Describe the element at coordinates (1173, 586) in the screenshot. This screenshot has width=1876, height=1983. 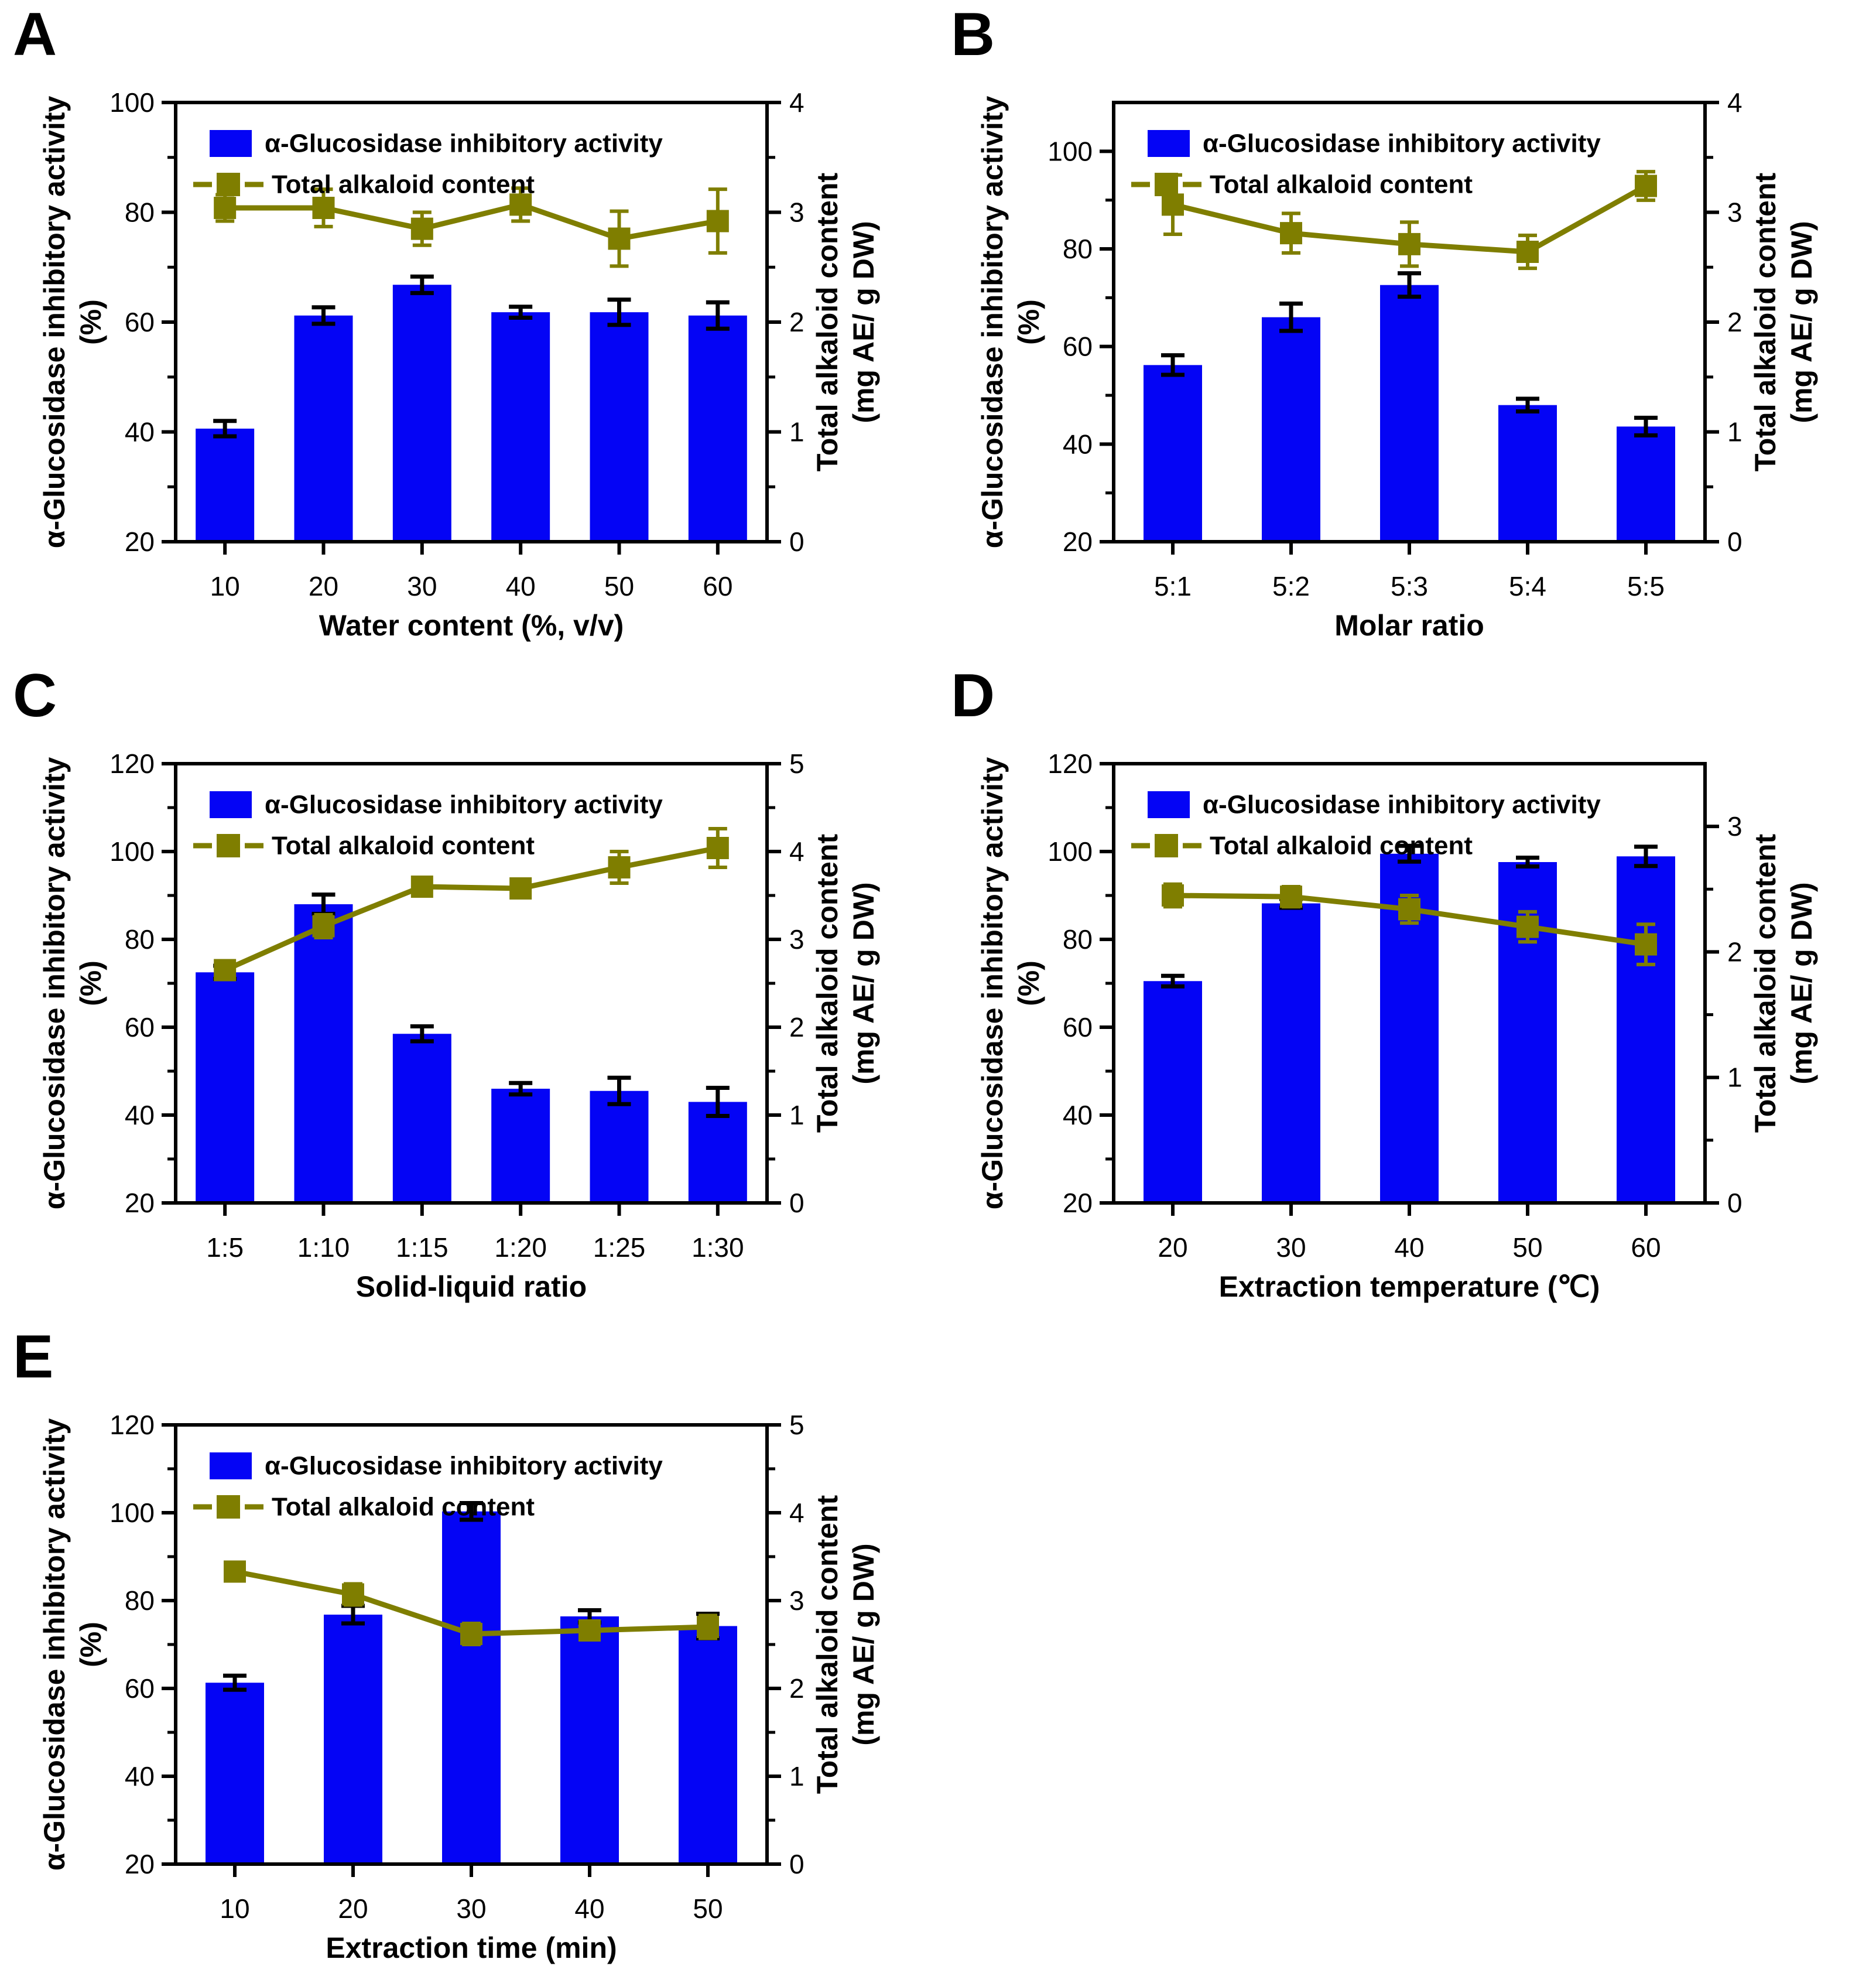
I see `x-tick-label: 5:1` at that location.